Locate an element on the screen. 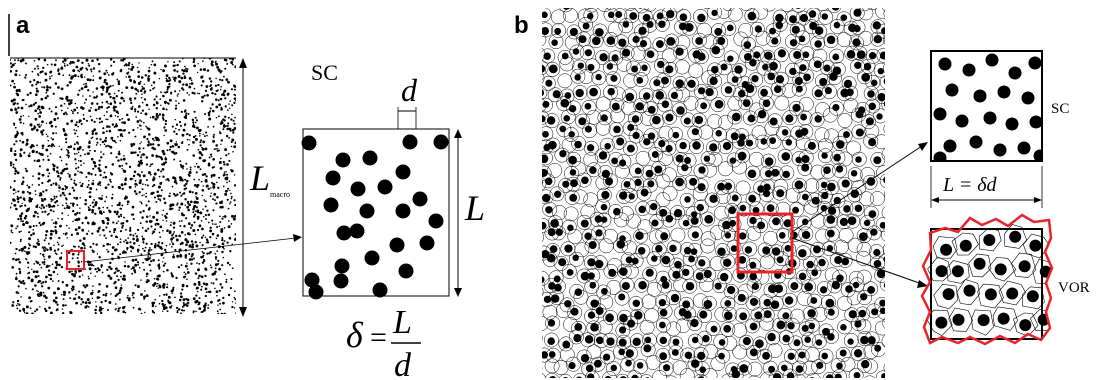 This screenshot has width=1105, height=380. vor-particle is located at coordinates (1015, 236).